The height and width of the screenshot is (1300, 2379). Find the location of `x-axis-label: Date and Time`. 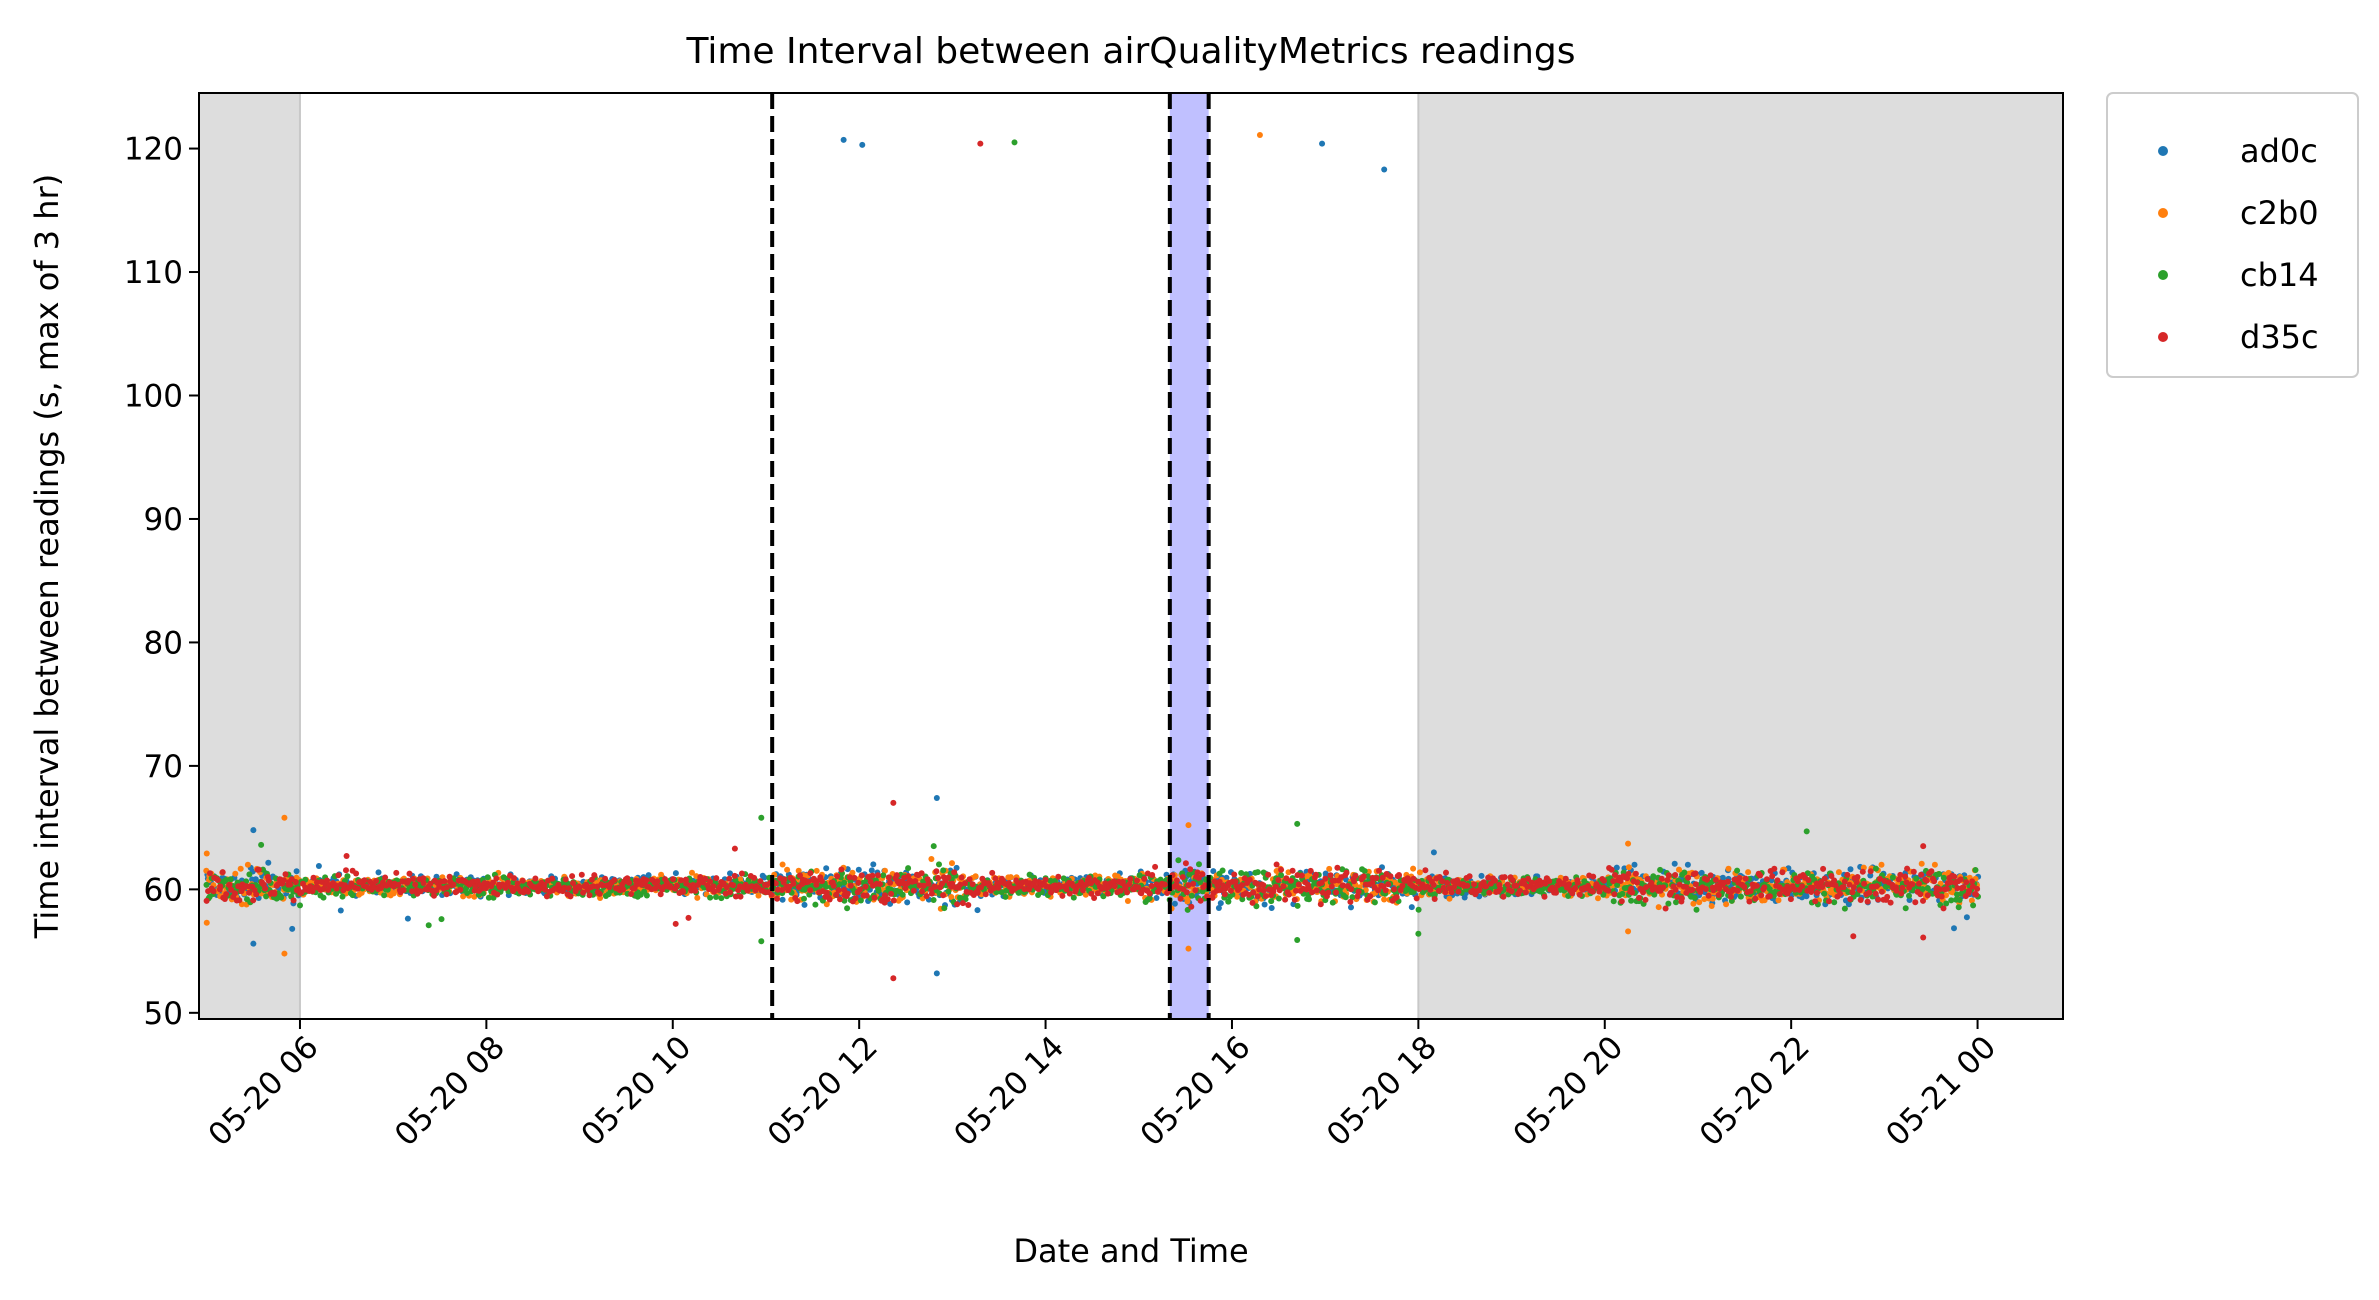

x-axis-label: Date and Time is located at coordinates (1130, 1251).